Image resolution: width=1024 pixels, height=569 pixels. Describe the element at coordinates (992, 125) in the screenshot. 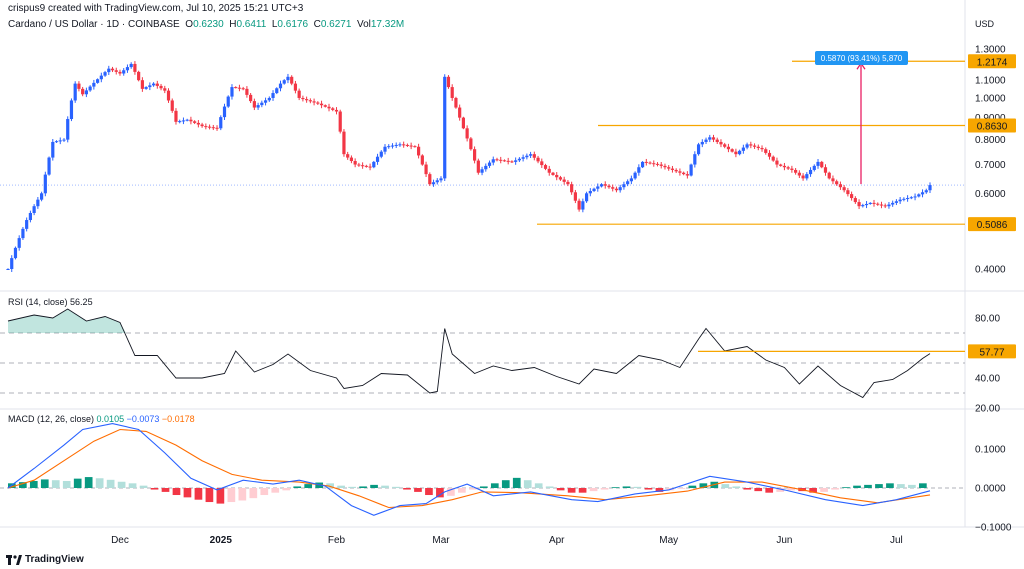

I see `level-price-tag` at that location.